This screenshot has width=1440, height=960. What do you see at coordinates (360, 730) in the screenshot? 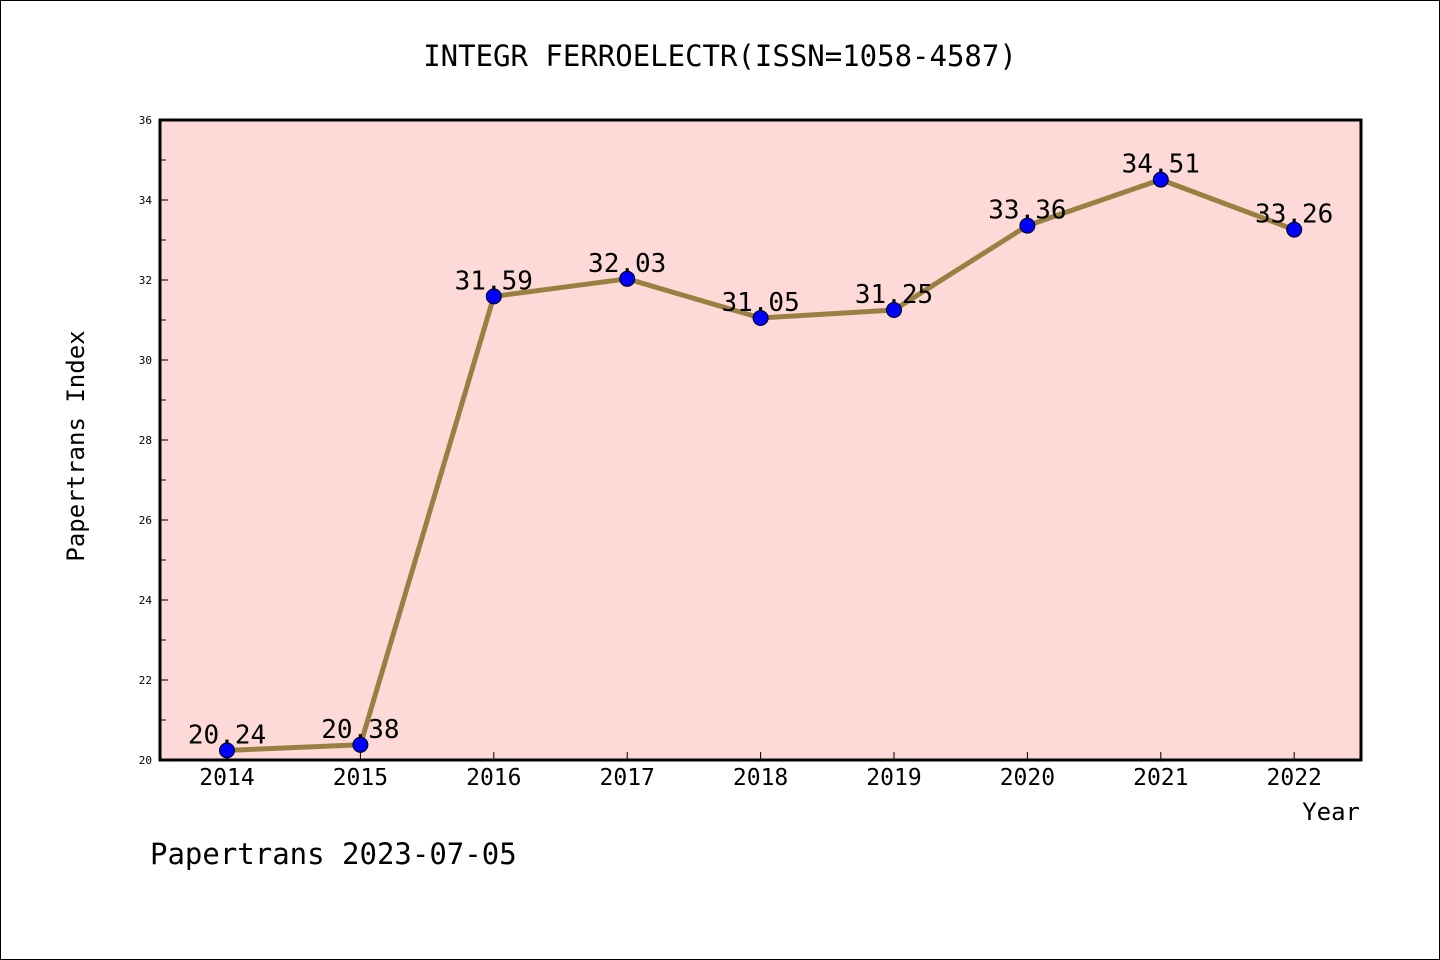
I see `data-label: 20.38` at bounding box center [360, 730].